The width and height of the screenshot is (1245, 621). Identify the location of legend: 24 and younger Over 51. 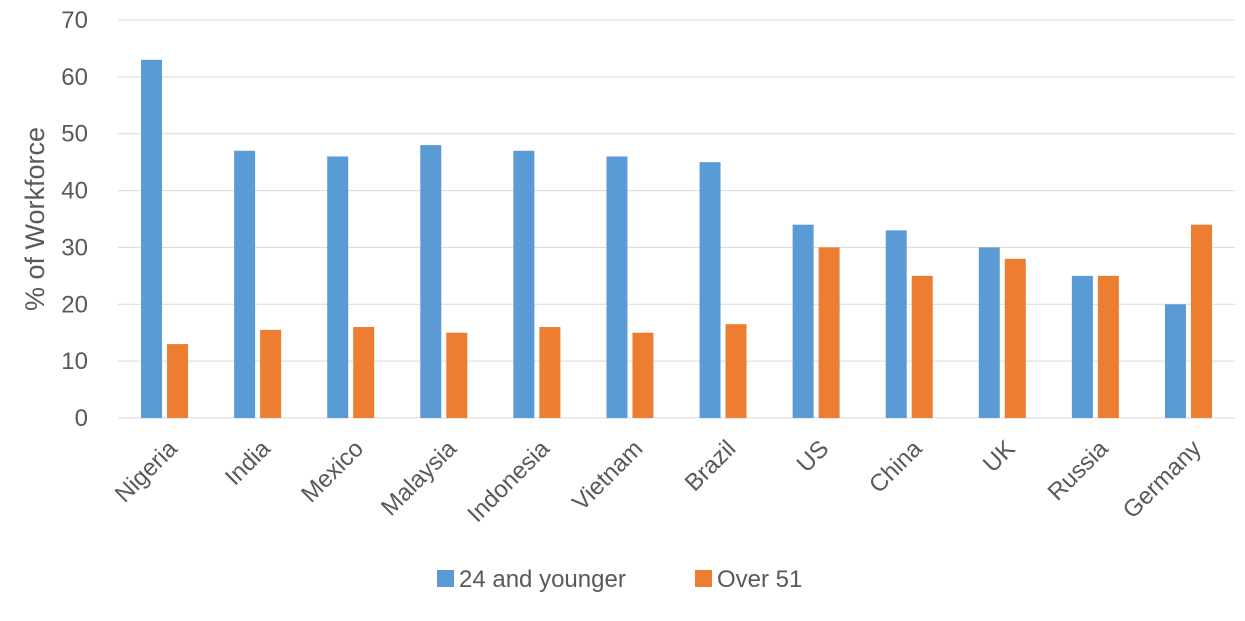
(619, 579).